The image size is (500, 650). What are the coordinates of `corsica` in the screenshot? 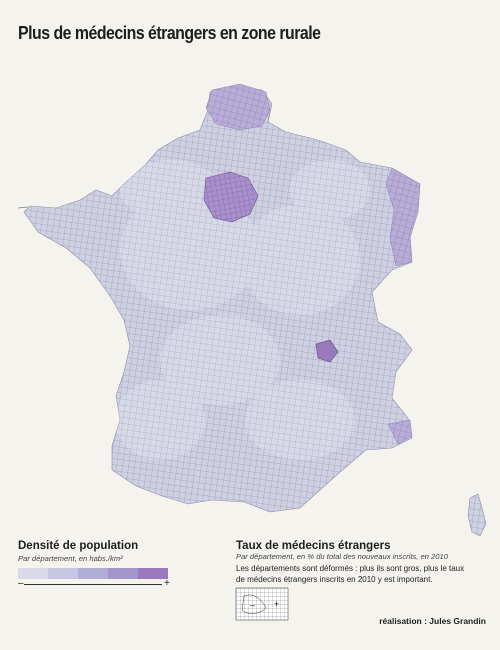 It's located at (477, 515).